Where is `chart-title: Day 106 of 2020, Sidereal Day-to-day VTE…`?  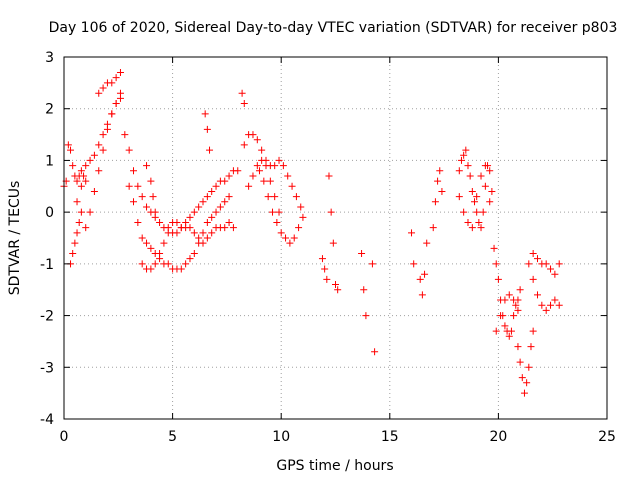 chart-title: Day 106 of 2020, Sidereal Day-to-day VTE… is located at coordinates (333, 28).